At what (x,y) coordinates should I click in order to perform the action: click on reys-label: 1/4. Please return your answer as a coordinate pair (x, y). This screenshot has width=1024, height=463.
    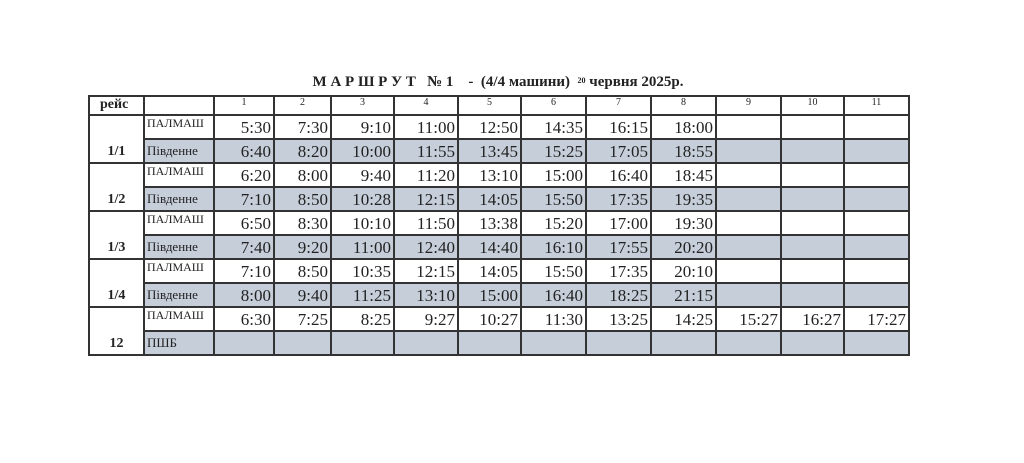
    Looking at the image, I should click on (116, 283).